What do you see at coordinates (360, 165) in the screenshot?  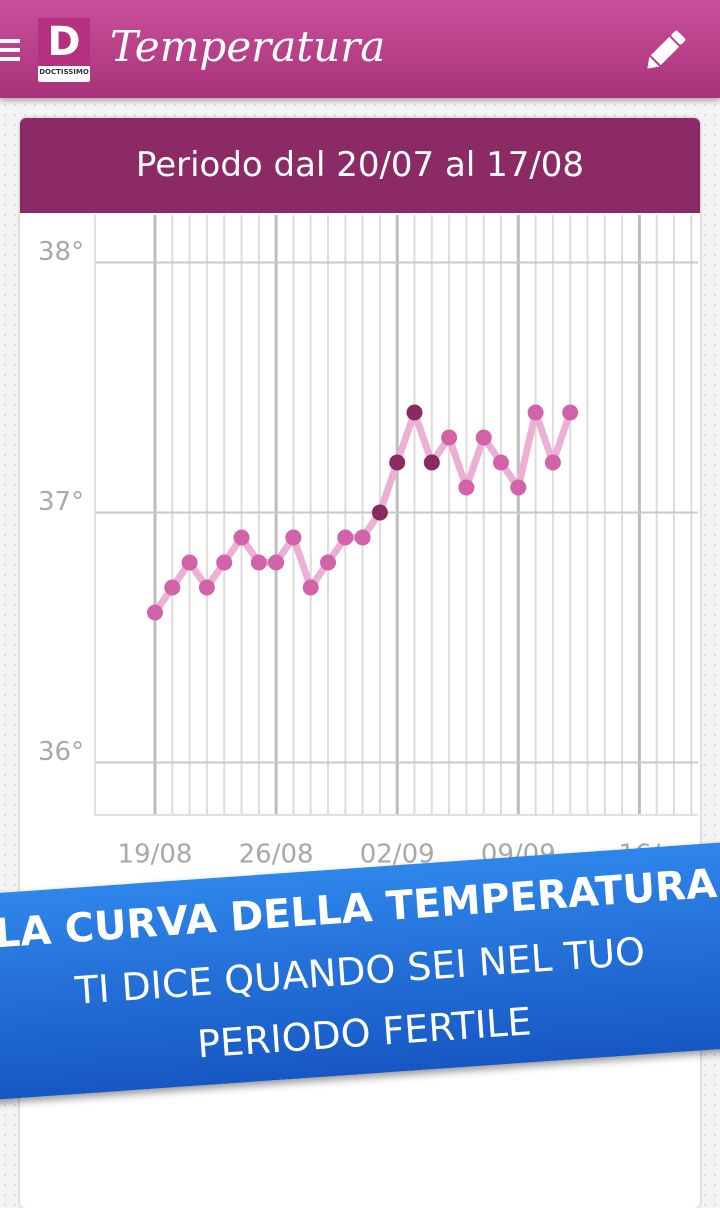 I see `card-title: Periodo dal 20/07 al 17/08` at bounding box center [360, 165].